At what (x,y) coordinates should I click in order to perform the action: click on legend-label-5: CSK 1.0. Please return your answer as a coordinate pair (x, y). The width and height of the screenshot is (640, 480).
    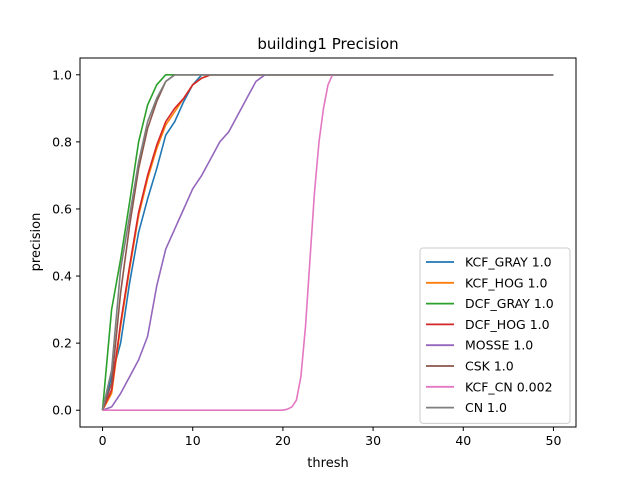
    Looking at the image, I should click on (489, 366).